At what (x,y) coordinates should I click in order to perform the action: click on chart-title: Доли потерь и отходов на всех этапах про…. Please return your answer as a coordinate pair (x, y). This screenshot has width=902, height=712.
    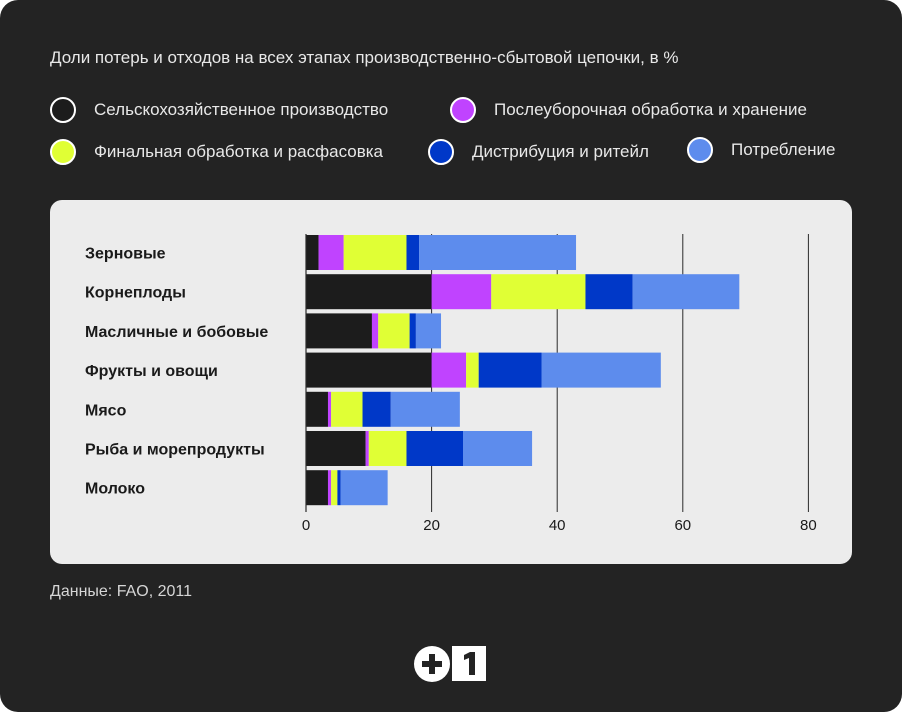
    Looking at the image, I should click on (364, 57).